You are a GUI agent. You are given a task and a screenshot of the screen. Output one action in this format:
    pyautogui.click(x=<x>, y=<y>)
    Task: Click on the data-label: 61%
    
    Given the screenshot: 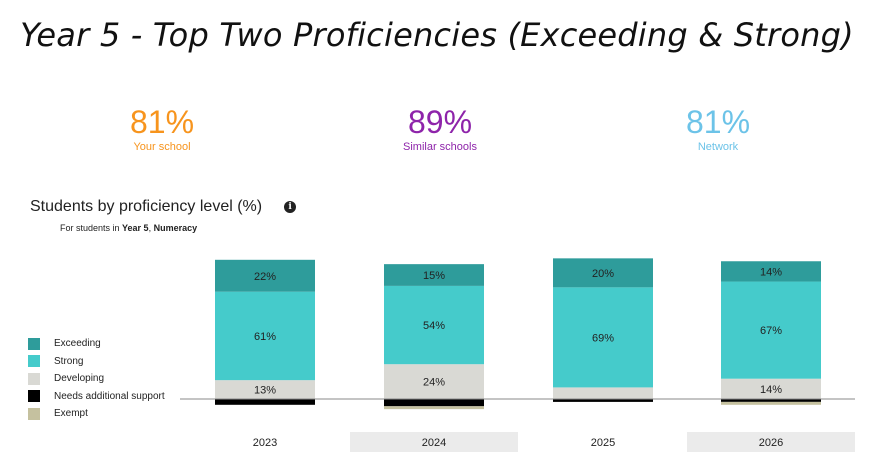 What is the action you would take?
    pyautogui.click(x=265, y=337)
    